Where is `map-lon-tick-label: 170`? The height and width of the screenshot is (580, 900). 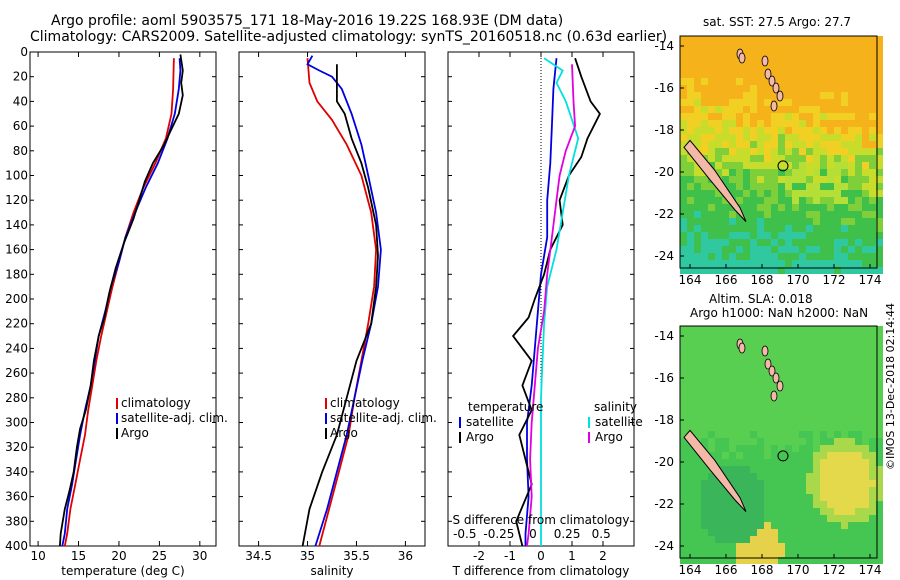
map-lon-tick-label: 170 is located at coordinates (798, 280).